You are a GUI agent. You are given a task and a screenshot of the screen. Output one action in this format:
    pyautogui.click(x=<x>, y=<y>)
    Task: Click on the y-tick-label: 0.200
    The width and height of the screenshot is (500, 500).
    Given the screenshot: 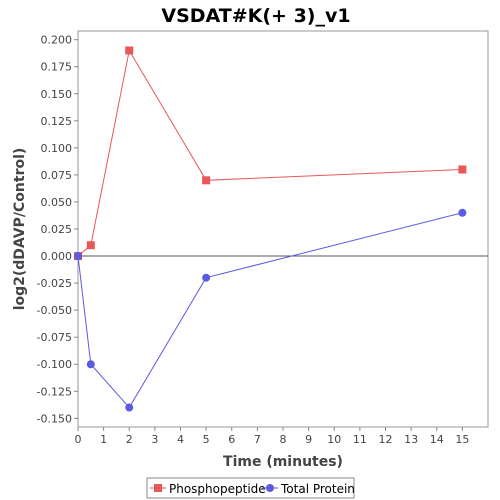 What is the action you would take?
    pyautogui.click(x=57, y=40)
    